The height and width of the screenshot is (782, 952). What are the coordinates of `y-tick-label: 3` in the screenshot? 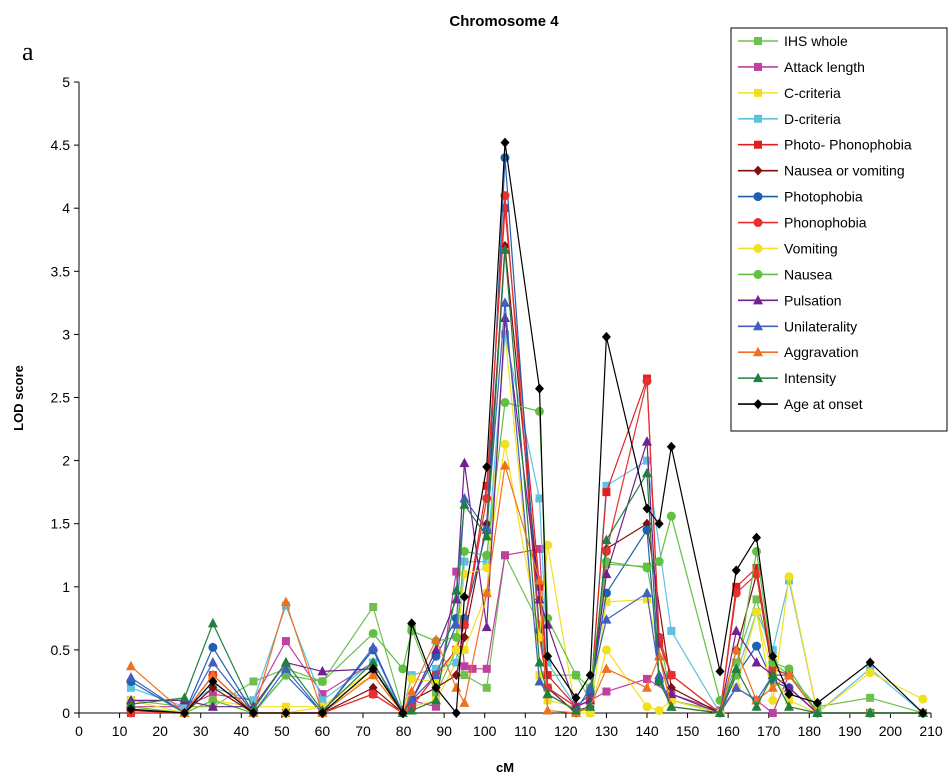 It's located at (66, 334).